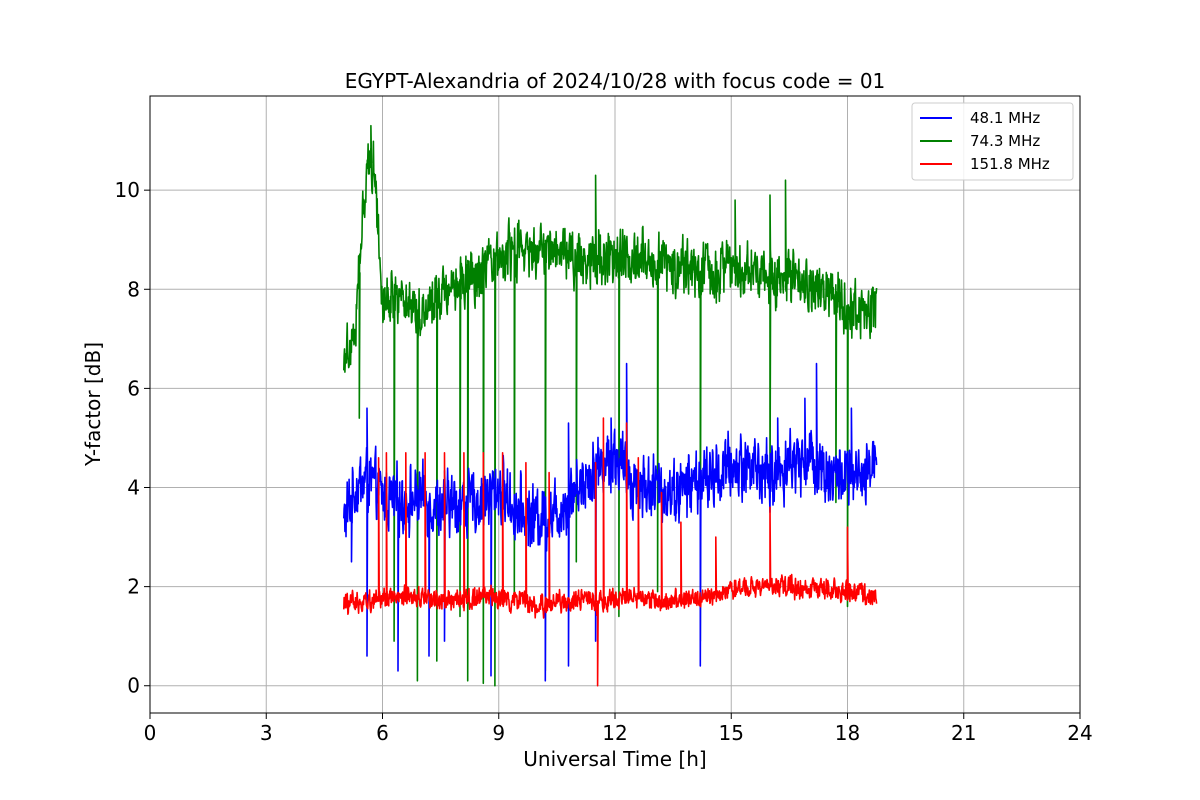 The image size is (1200, 800). Describe the element at coordinates (1079, 733) in the screenshot. I see `x-tick-label: 24` at that location.